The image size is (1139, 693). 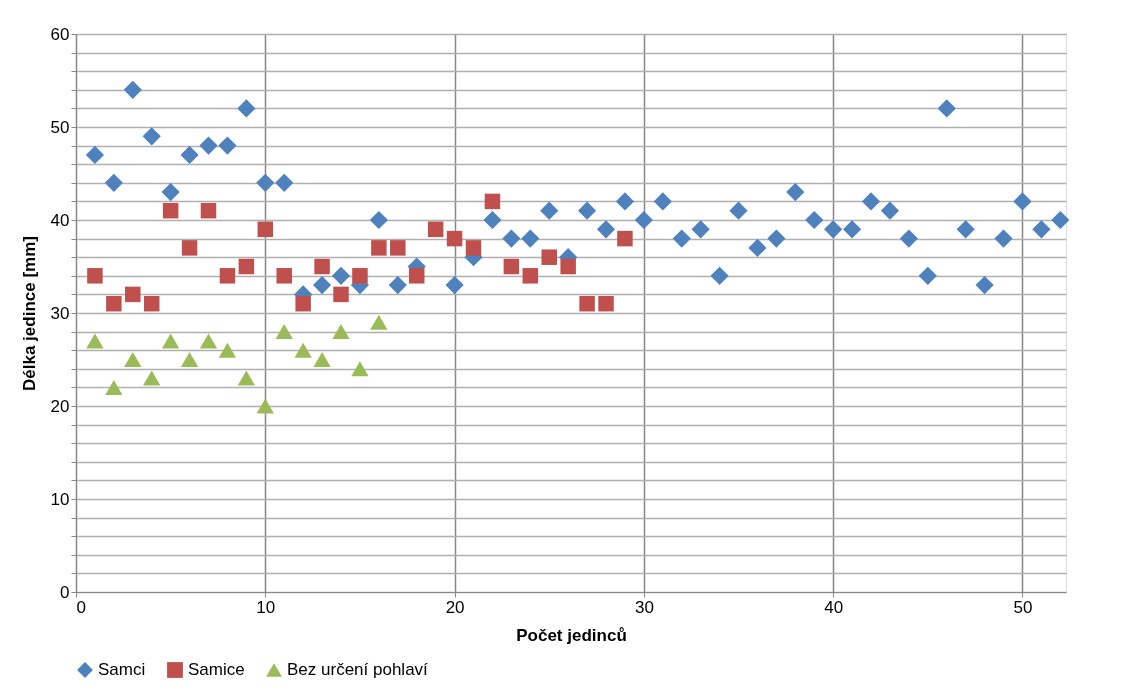 What do you see at coordinates (571, 635) in the screenshot?
I see `x-axis-title: Počet jedinců` at bounding box center [571, 635].